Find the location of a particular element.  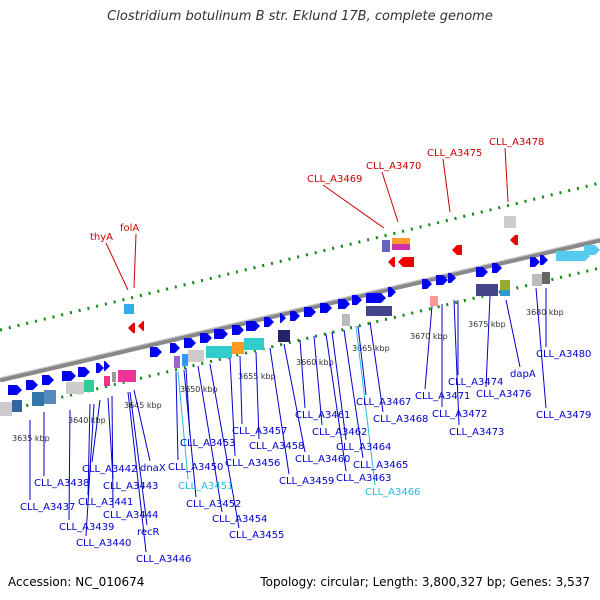

accession-label: Accession: NC_010674 is located at coordinates (76, 582).